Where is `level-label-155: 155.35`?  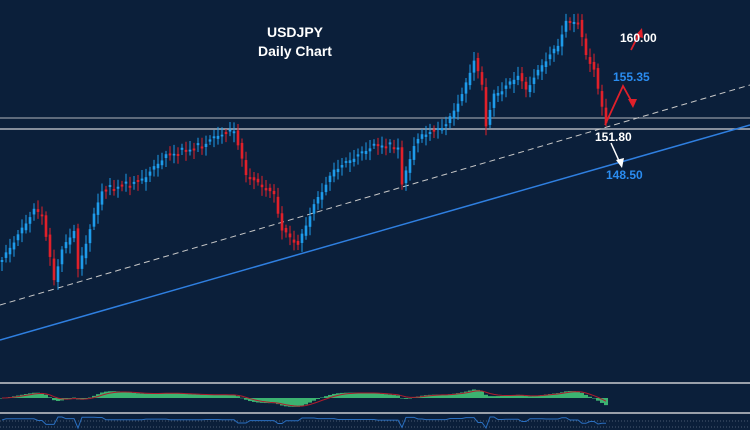
level-label-155: 155.35 is located at coordinates (631, 77).